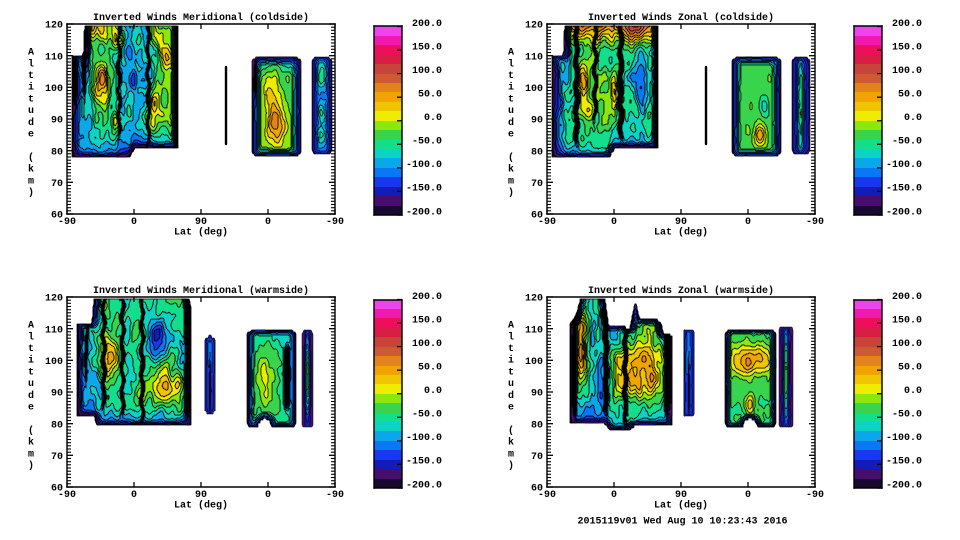 The width and height of the screenshot is (960, 540). What do you see at coordinates (54, 330) in the screenshot?
I see `svg-text: 110` at bounding box center [54, 330].